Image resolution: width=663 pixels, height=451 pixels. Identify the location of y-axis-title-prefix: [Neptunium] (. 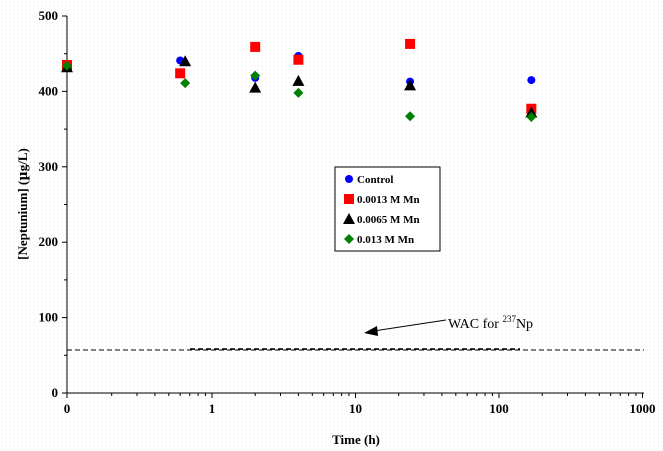
(22, 220).